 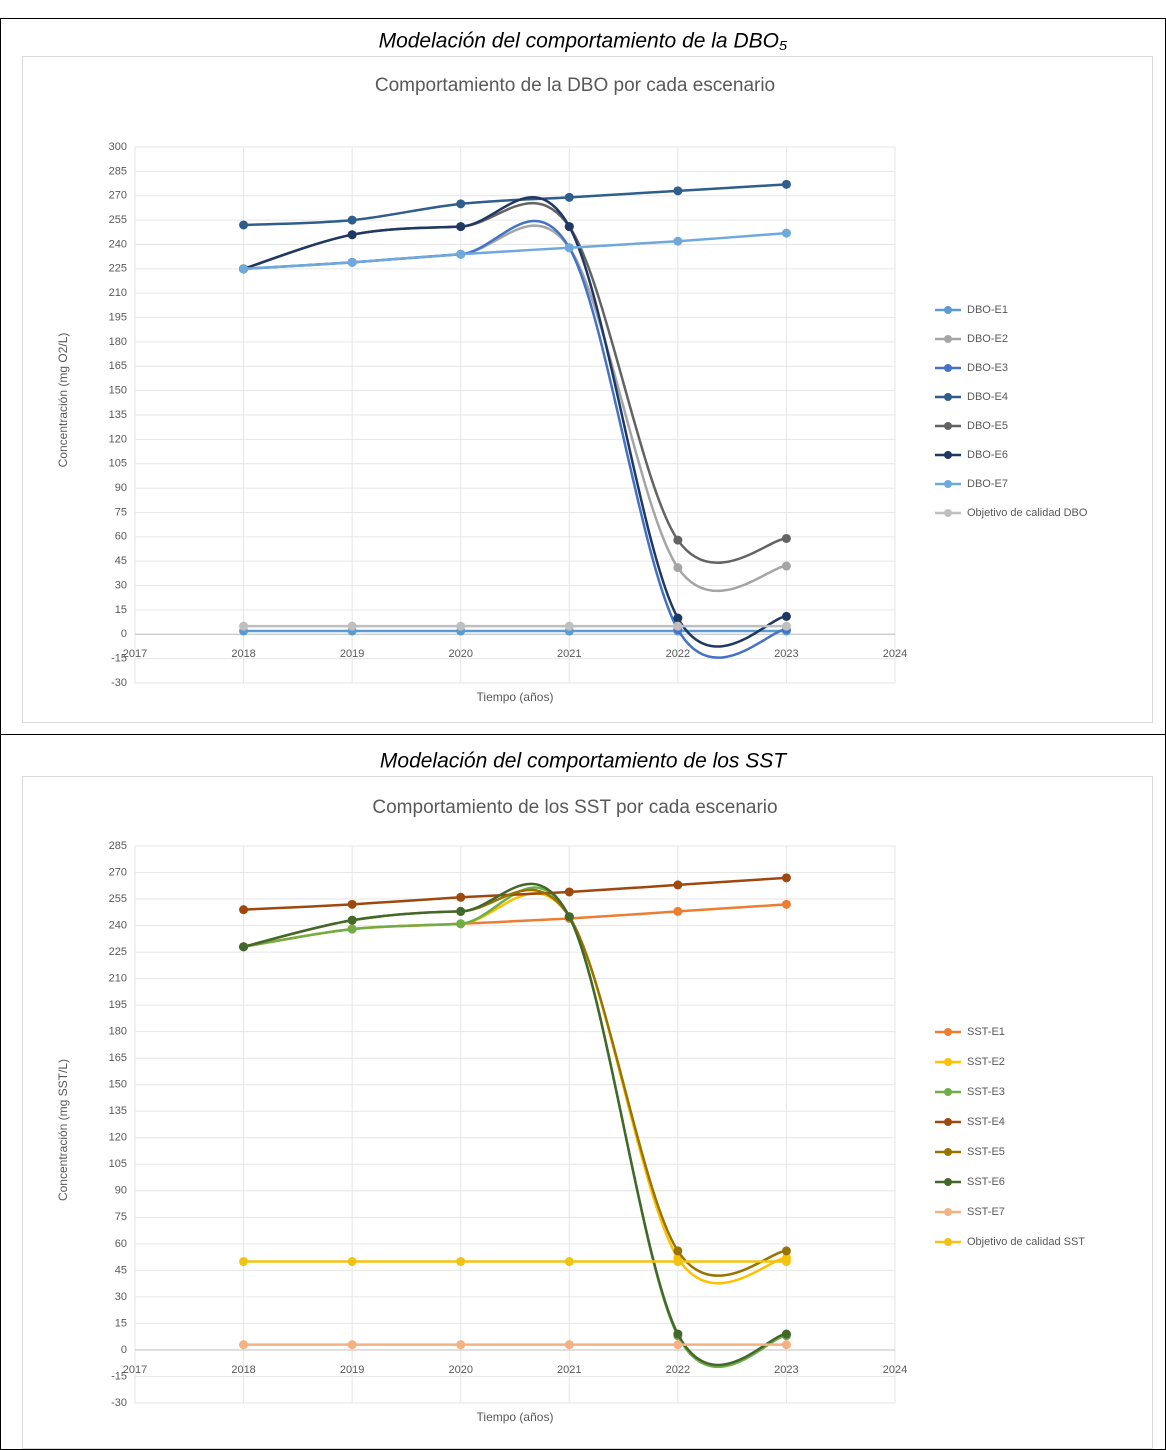 What do you see at coordinates (118, 244) in the screenshot?
I see `y-tick-label: 240` at bounding box center [118, 244].